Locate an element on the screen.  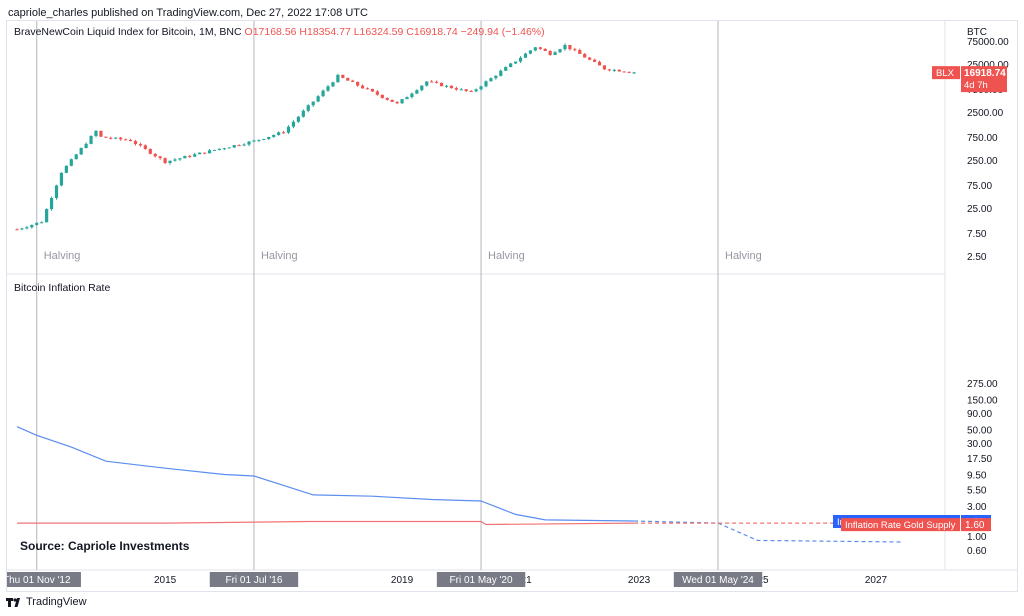
time-axis-tick: 2027 is located at coordinates (876, 580).